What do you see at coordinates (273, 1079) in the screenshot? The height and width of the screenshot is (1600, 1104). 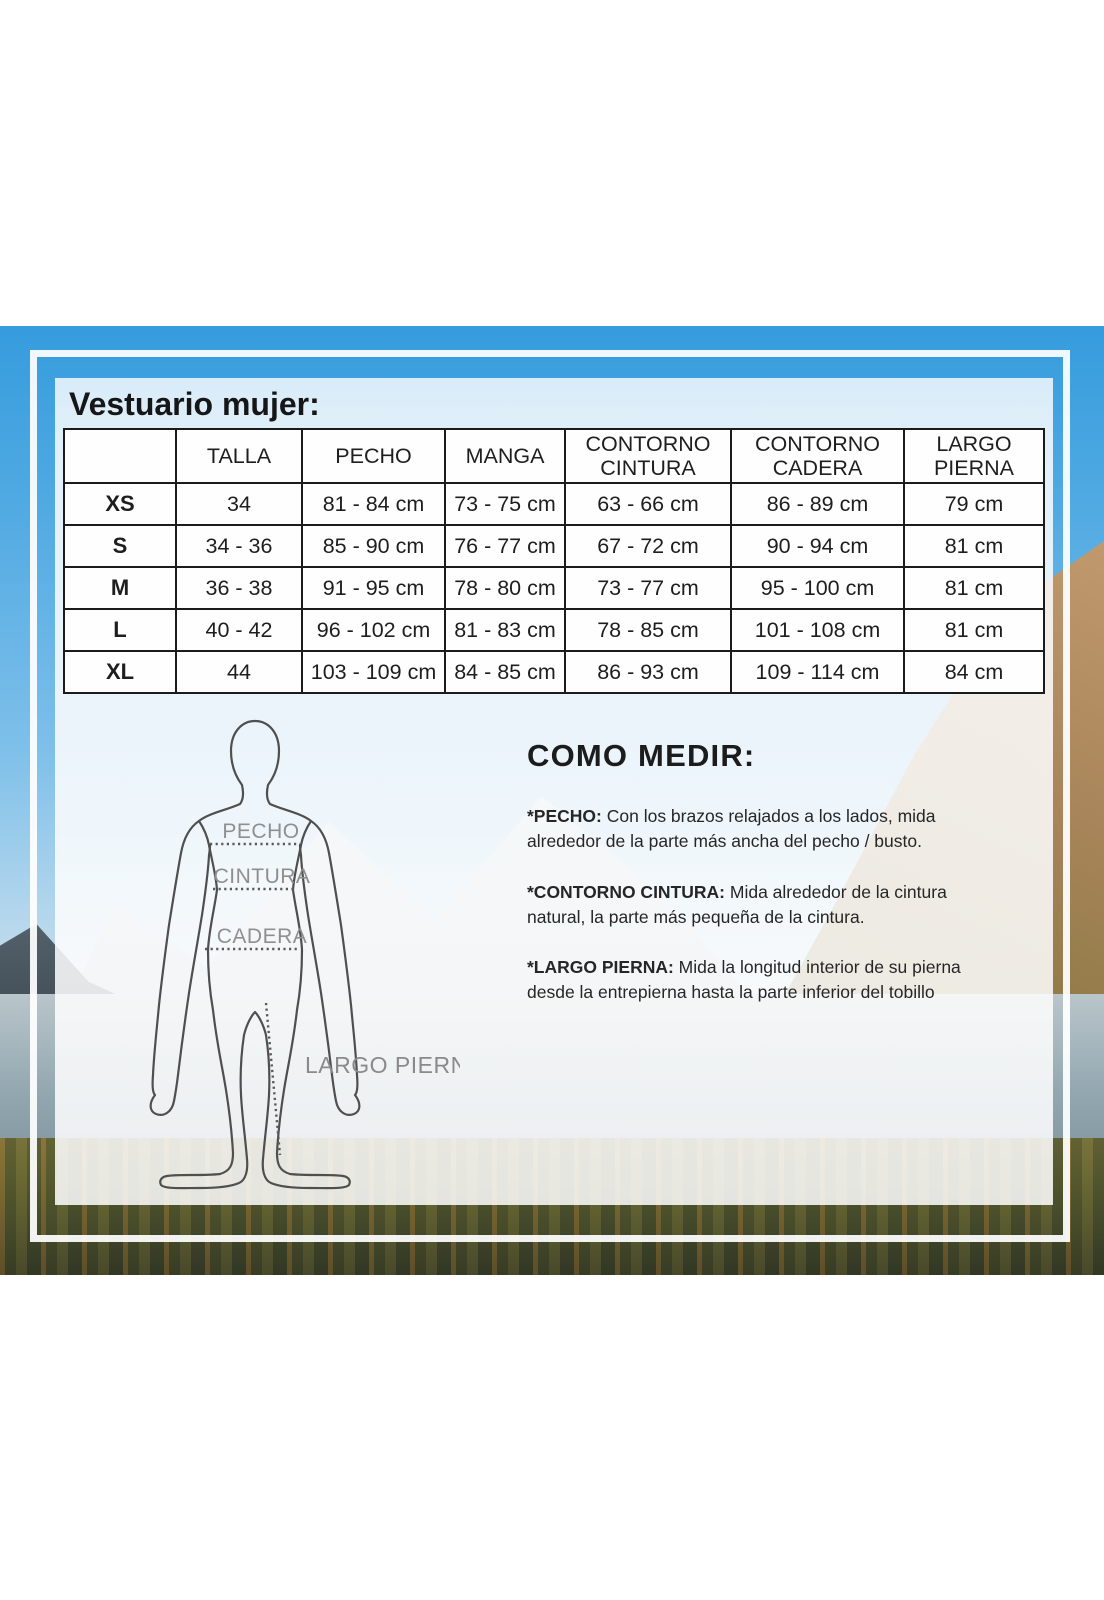 I see `largo-pierna-dotted-line` at bounding box center [273, 1079].